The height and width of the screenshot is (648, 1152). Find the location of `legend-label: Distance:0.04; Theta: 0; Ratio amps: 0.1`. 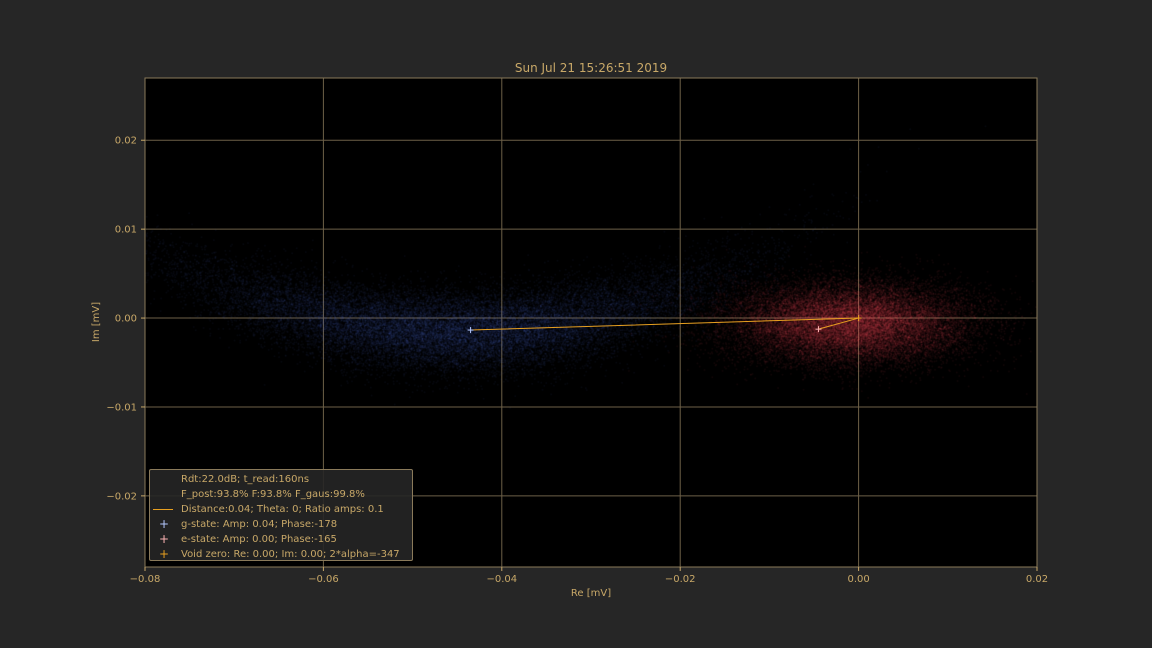

legend-label: Distance:0.04; Theta: 0; Ratio amps: 0.1 is located at coordinates (282, 509).